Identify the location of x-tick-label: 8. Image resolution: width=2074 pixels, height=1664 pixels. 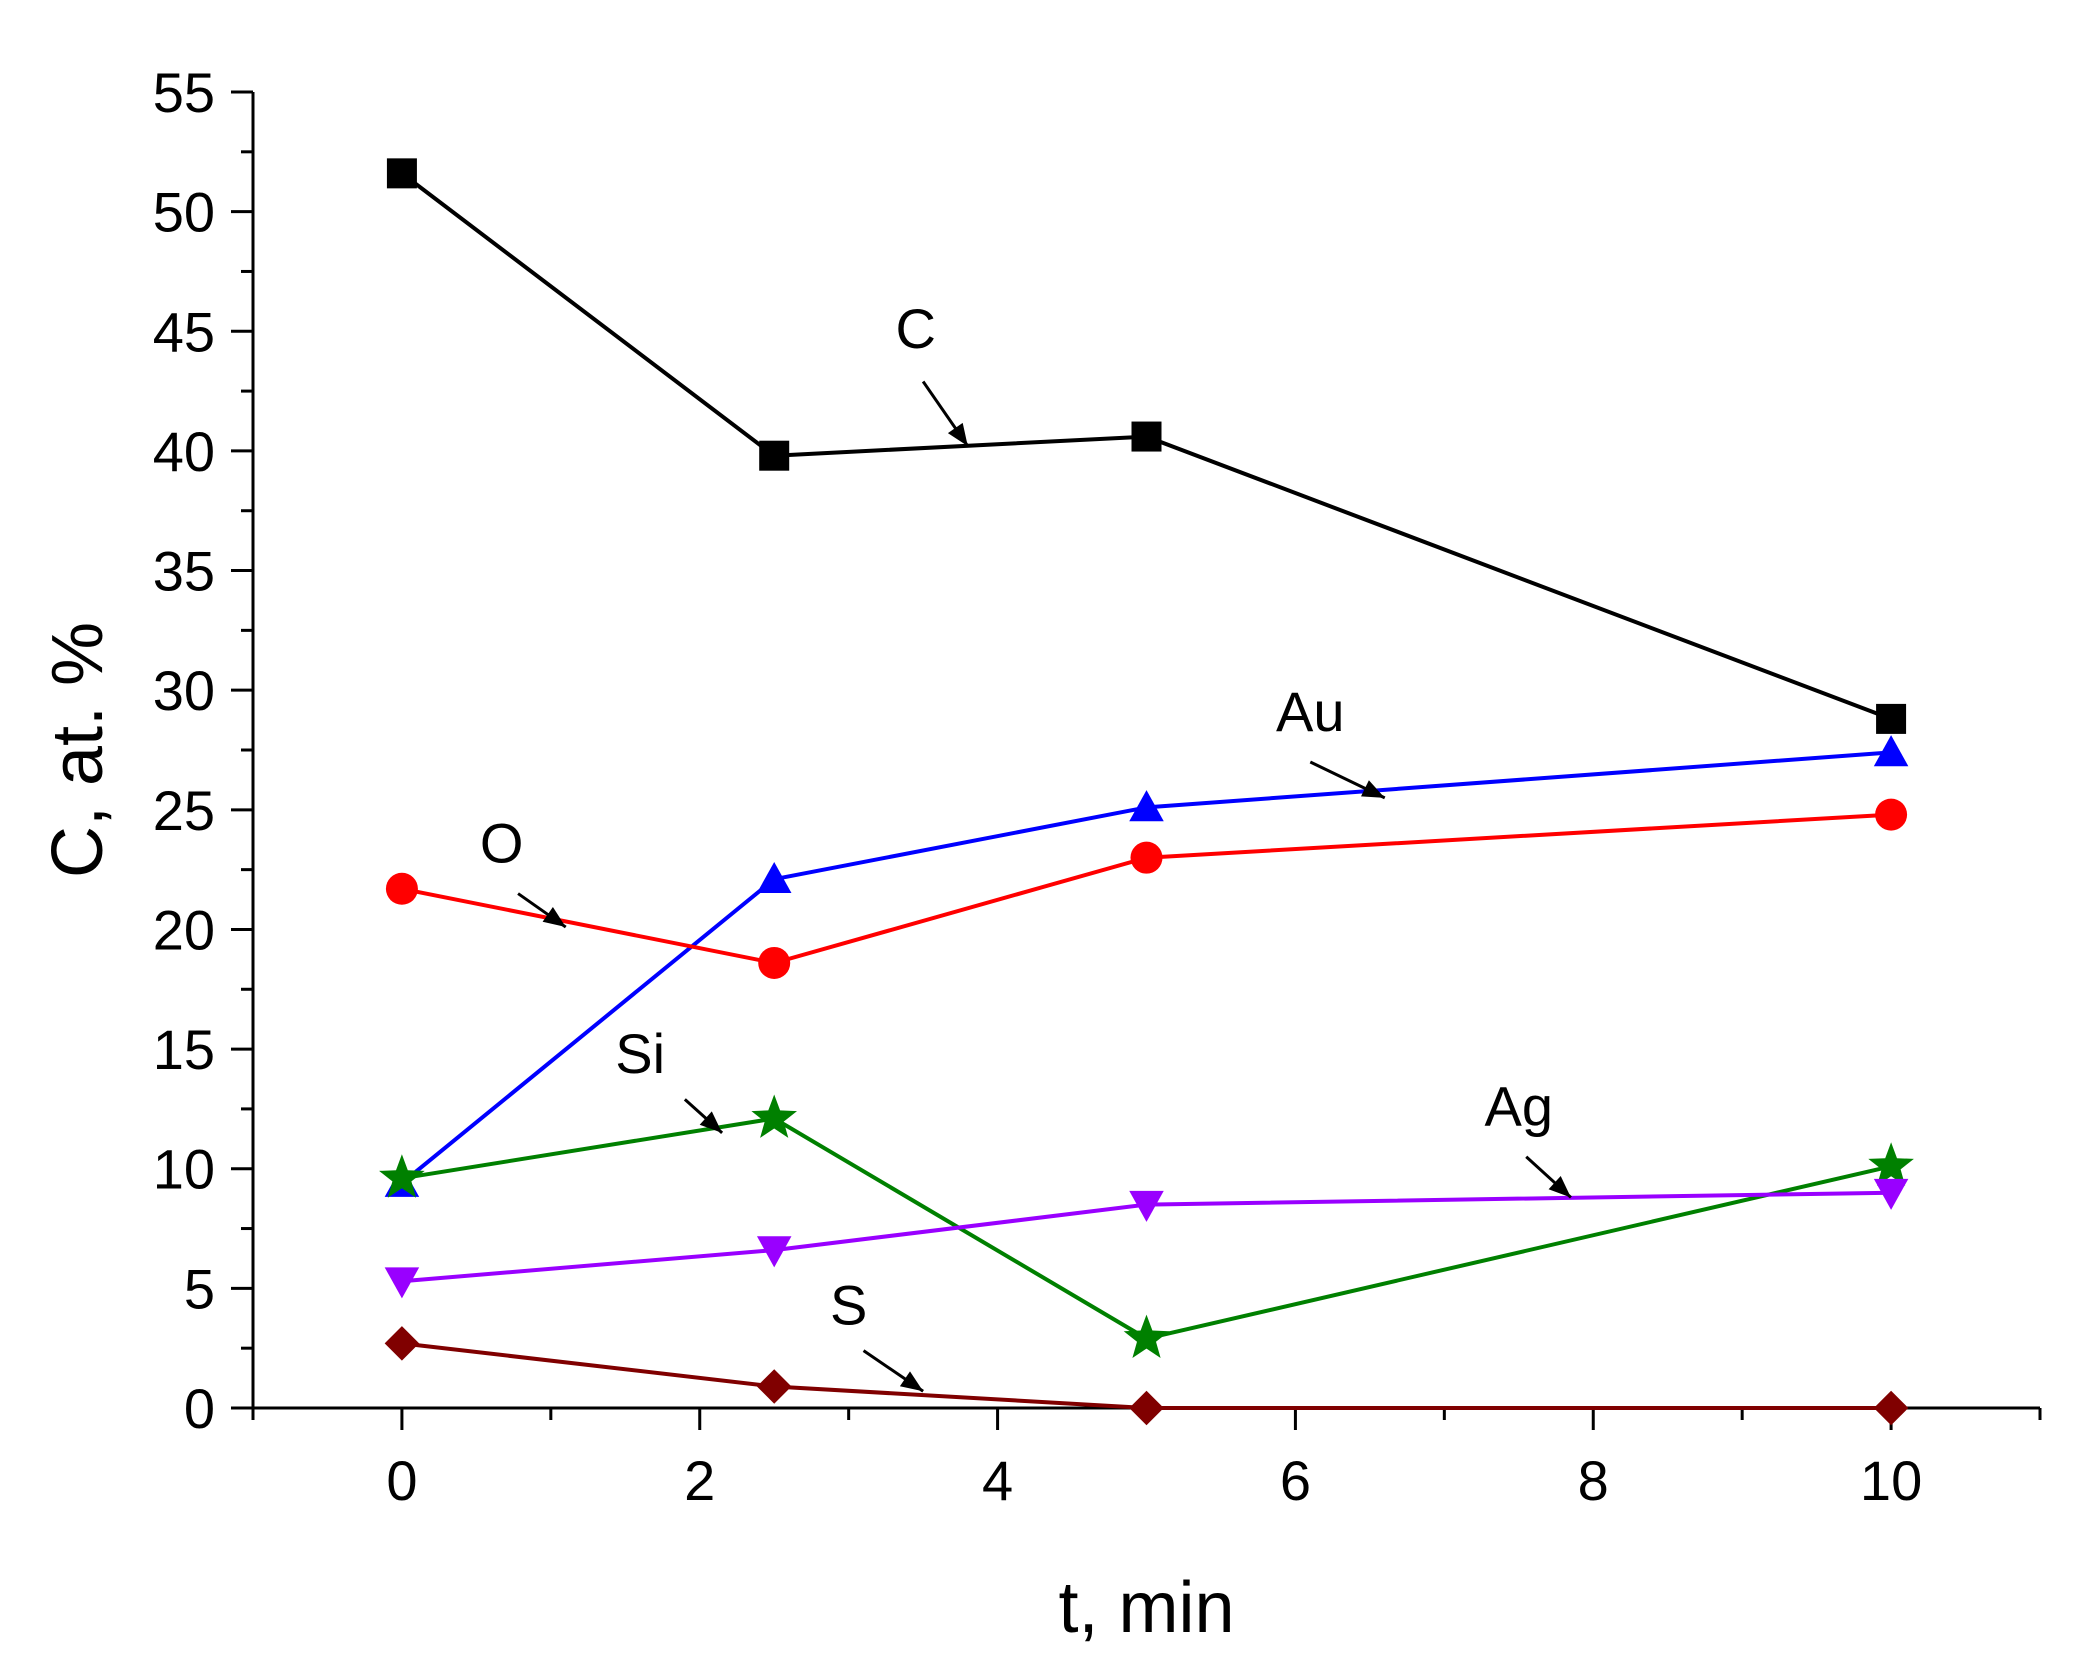
(1593, 1480).